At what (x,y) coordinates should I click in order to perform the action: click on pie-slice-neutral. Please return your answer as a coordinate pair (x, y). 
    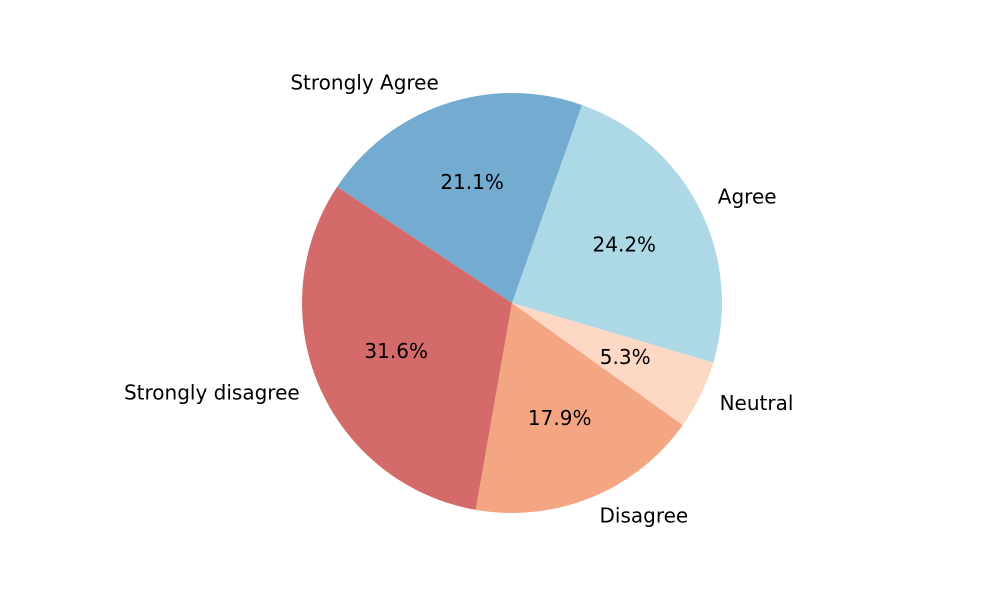
    Looking at the image, I should click on (613, 364).